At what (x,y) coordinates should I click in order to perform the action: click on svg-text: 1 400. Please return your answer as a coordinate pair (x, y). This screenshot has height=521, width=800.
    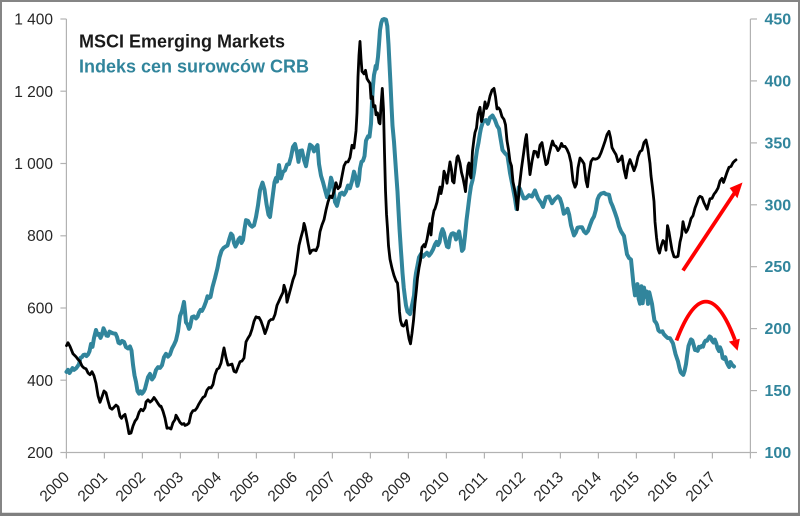
    Looking at the image, I should click on (33, 20).